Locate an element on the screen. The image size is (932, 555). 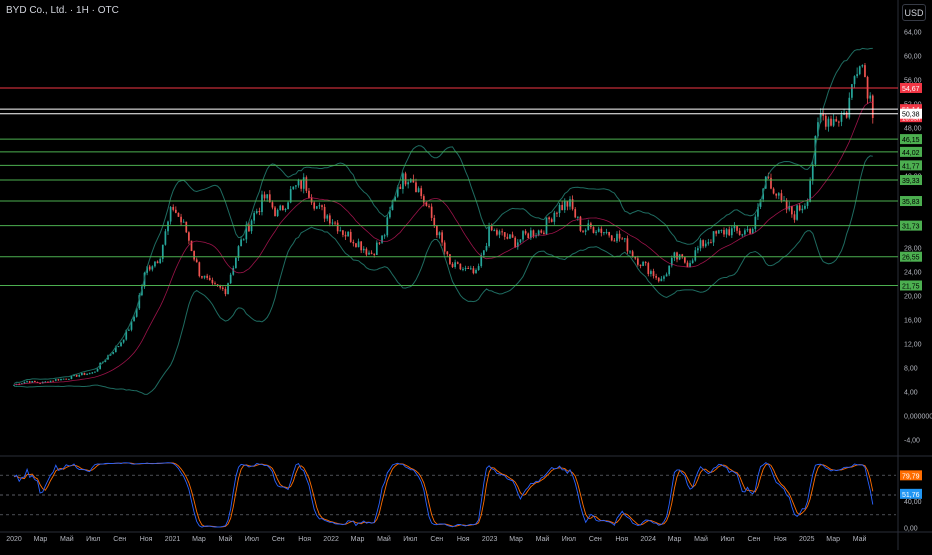
price-tag-label: 39,33 is located at coordinates (911, 181).